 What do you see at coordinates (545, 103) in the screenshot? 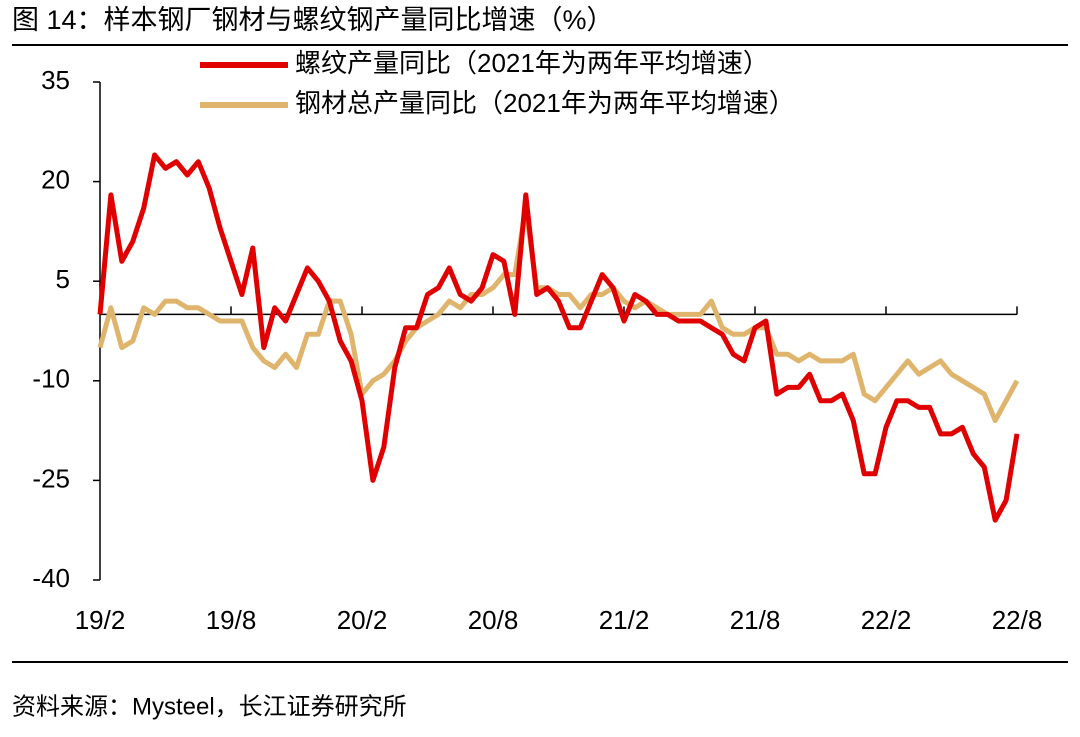
I see `legend-label: 钢材总产量同比（2021年为两年平均增速）` at bounding box center [545, 103].